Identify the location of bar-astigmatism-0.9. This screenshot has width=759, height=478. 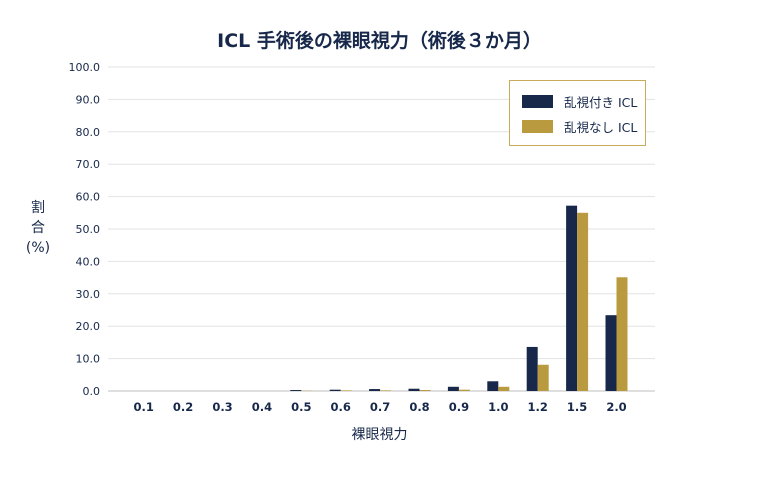
(453, 388).